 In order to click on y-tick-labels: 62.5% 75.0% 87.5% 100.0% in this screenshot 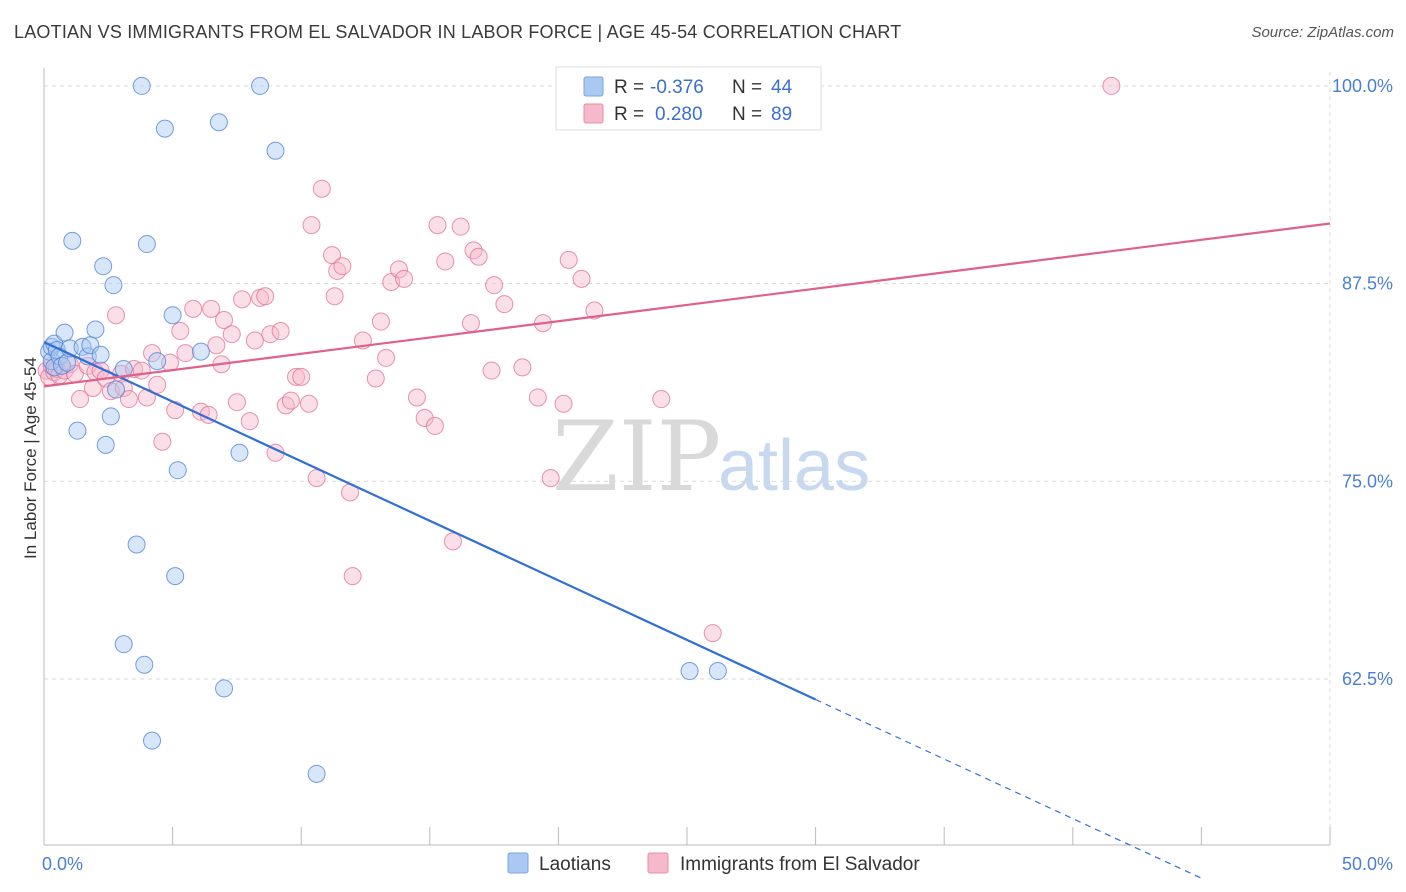, I will do `click(1362, 382)`.